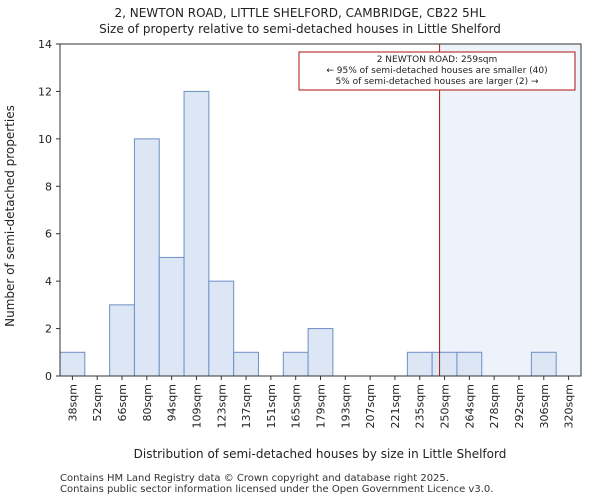  What do you see at coordinates (196, 233) in the screenshot?
I see `bar-109sqm` at bounding box center [196, 233].